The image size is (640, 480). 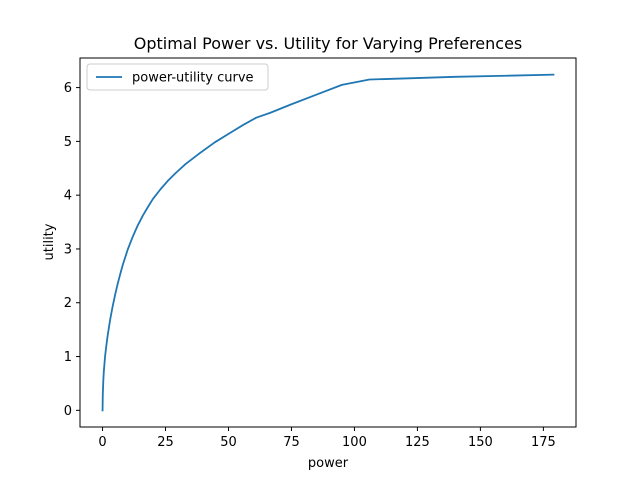 I want to click on y-tick-label: 0, so click(x=68, y=411).